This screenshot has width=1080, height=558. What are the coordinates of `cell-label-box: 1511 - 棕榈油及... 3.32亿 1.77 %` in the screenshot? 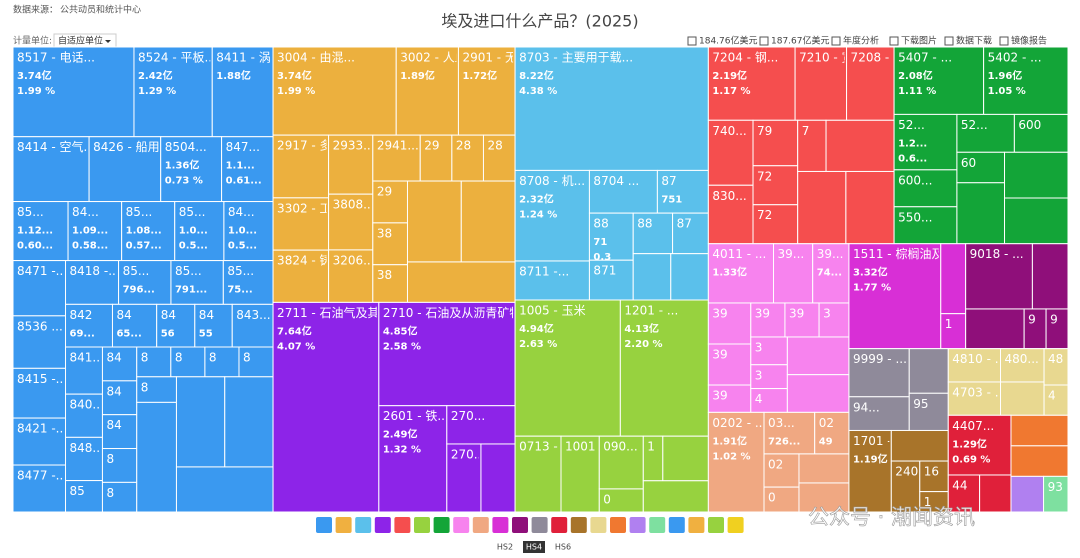 It's located at (896, 270).